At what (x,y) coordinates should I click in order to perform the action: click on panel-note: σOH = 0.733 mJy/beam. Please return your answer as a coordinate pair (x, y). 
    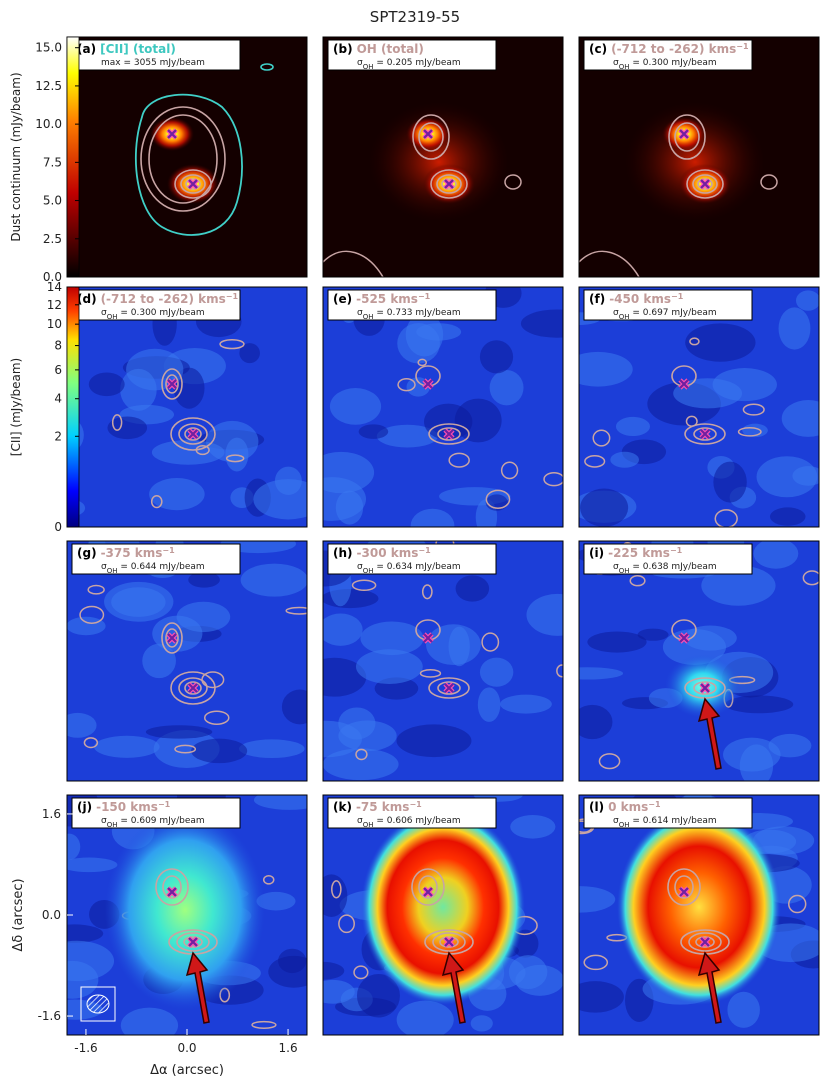
    Looking at the image, I should click on (409, 314).